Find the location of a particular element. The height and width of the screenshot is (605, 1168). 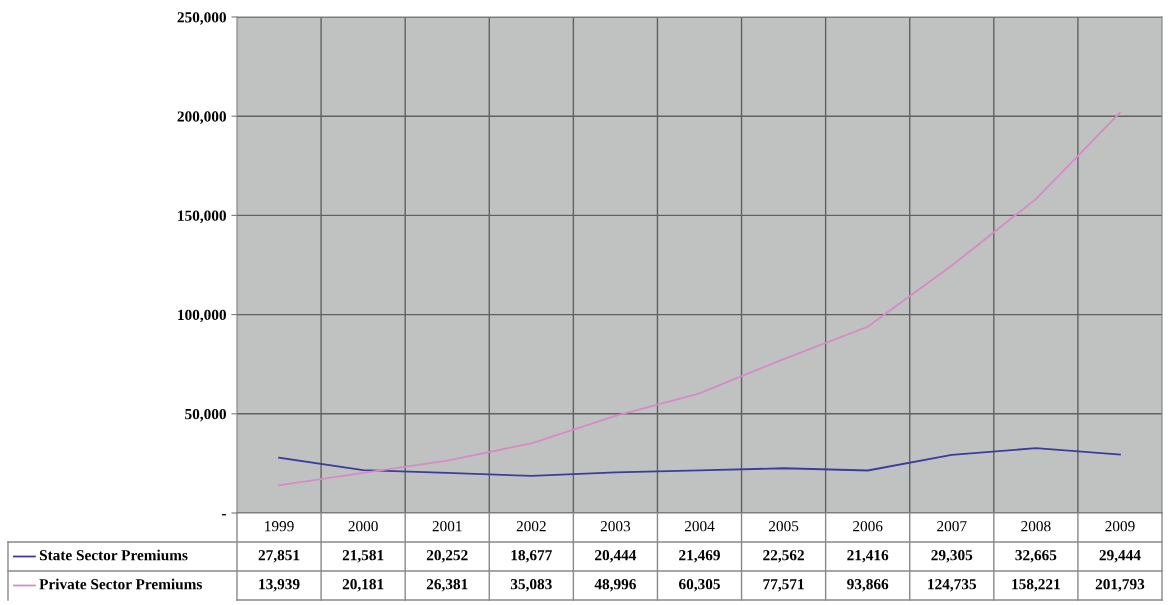

data-label: 20,181 is located at coordinates (363, 585).